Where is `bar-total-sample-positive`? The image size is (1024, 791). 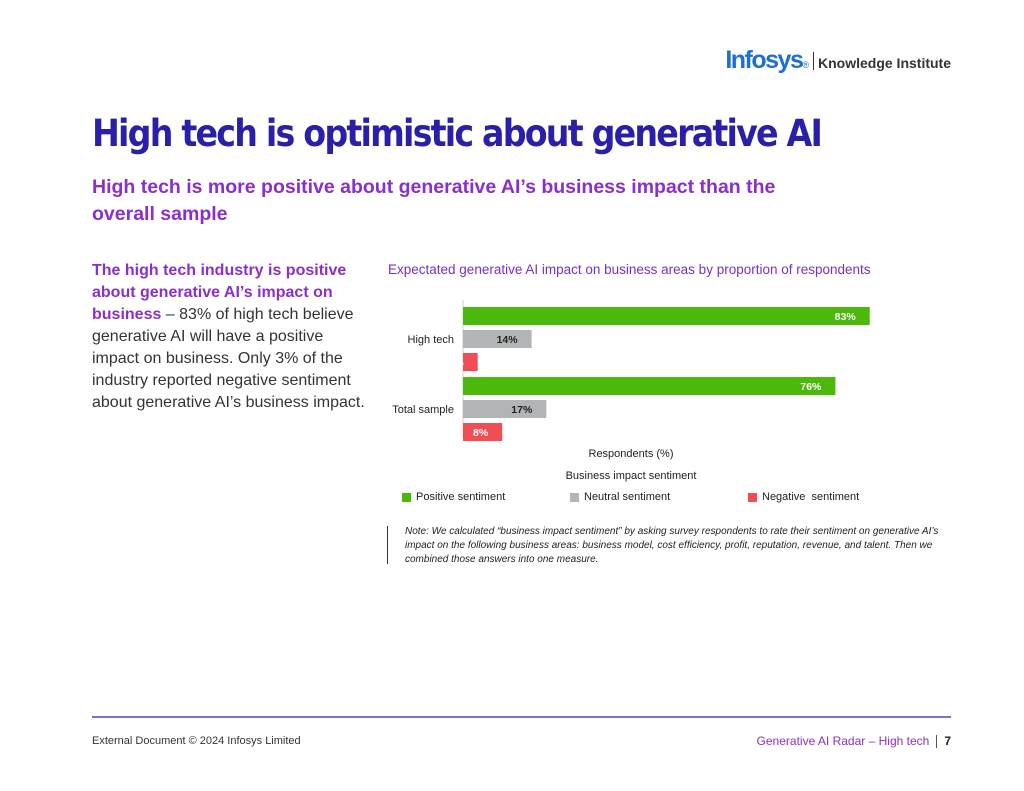 bar-total-sample-positive is located at coordinates (649, 386).